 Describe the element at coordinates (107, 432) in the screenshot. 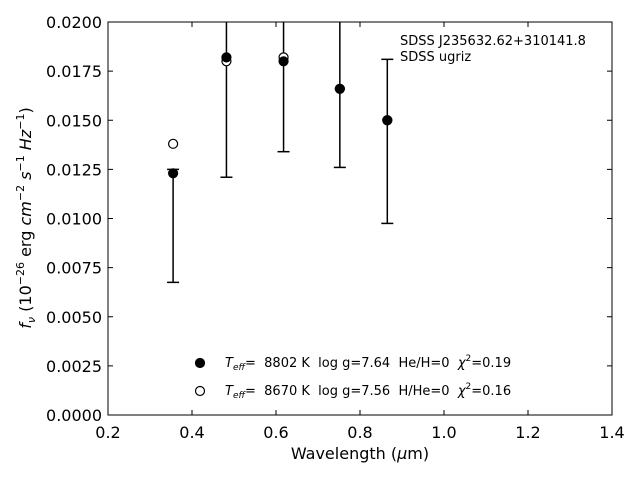

I see `x-tick-label: 0.2` at that location.